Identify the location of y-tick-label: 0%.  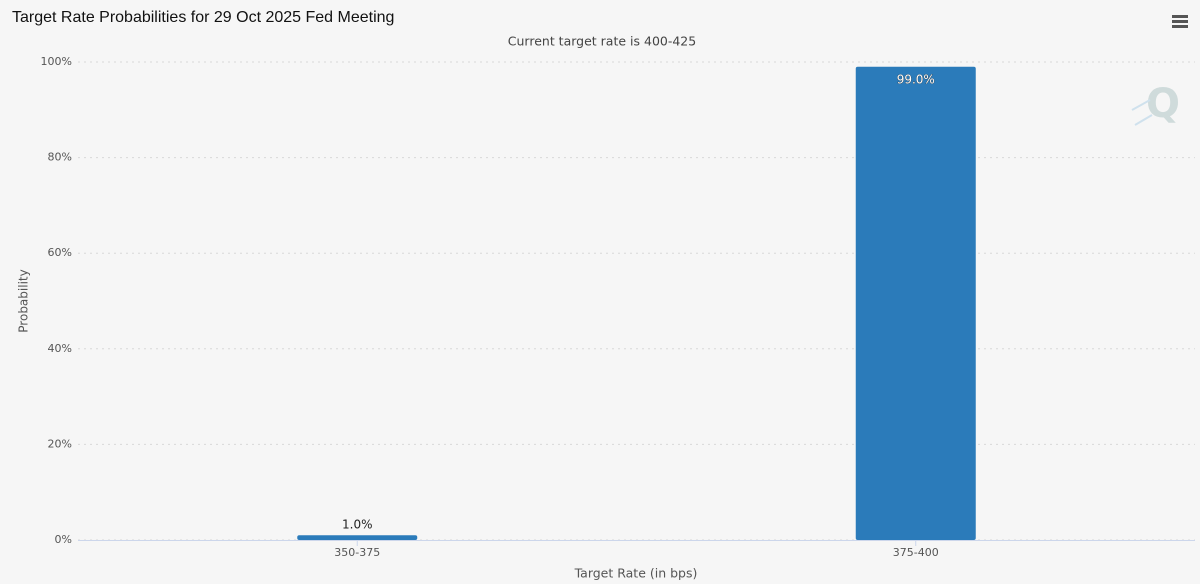
(63, 539).